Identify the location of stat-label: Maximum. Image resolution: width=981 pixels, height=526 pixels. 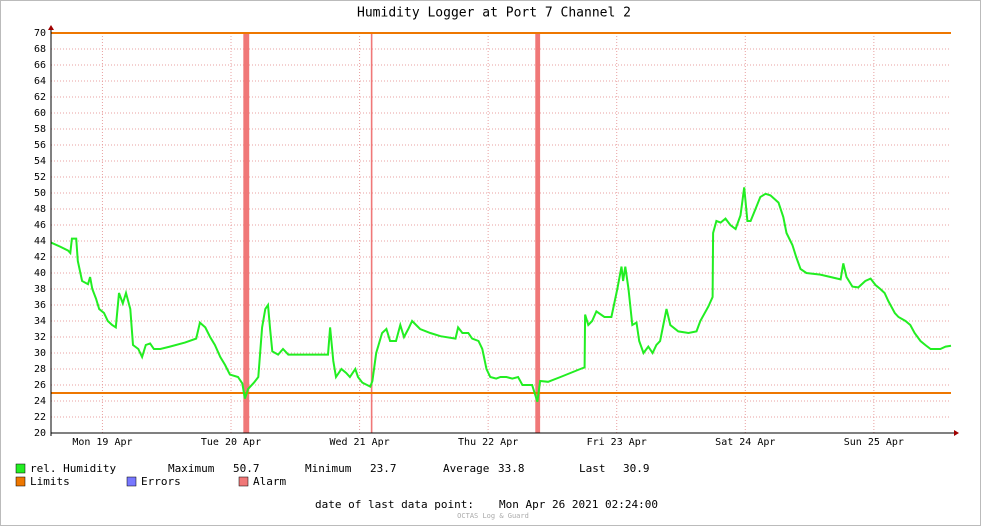
(191, 468).